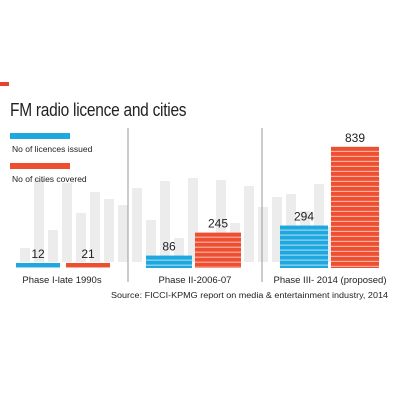  What do you see at coordinates (329, 280) in the screenshot?
I see `category-label: Phase III- 2014 (proposed)` at bounding box center [329, 280].